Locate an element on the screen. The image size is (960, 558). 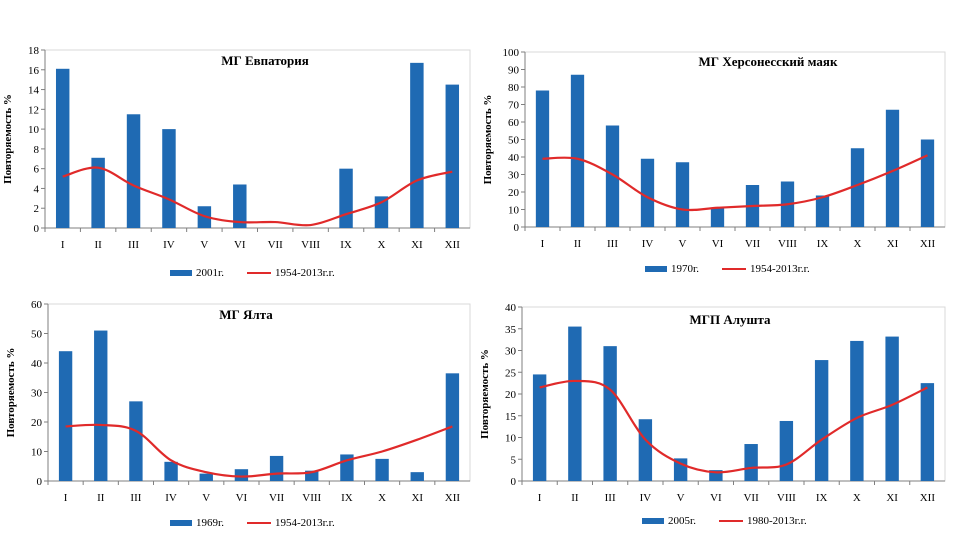
y-tick-label: 80 is located at coordinates (514, 88).